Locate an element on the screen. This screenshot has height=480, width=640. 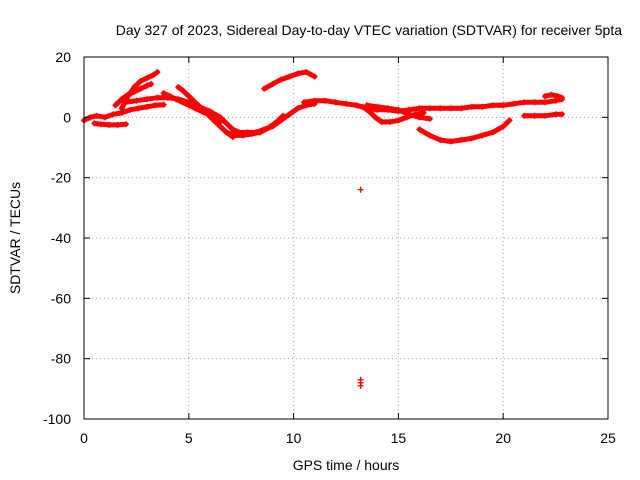
y-tick-label: -60 is located at coordinates (61, 298).